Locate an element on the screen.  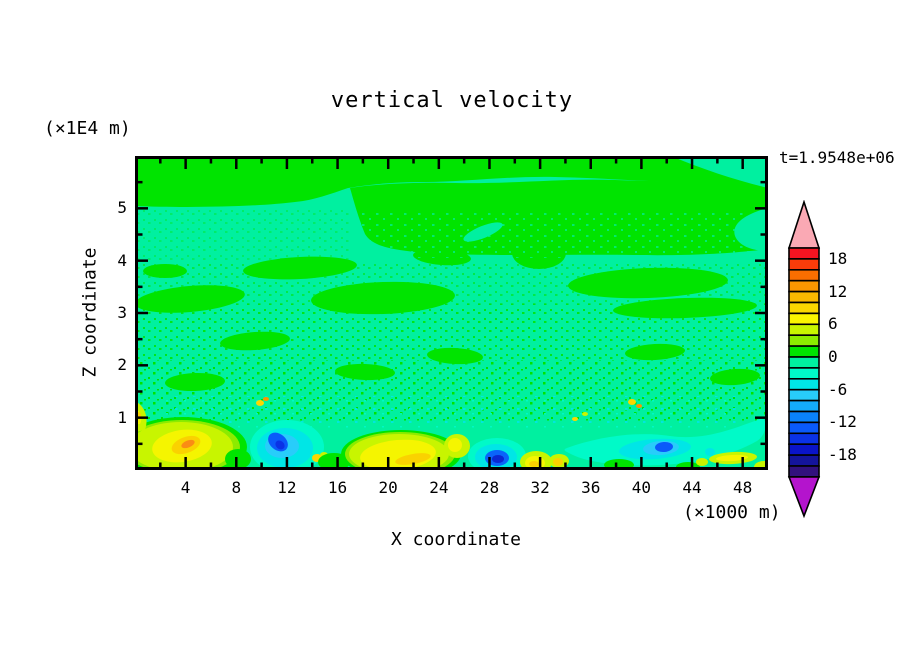
x-tick-label: 16 is located at coordinates (337, 487).